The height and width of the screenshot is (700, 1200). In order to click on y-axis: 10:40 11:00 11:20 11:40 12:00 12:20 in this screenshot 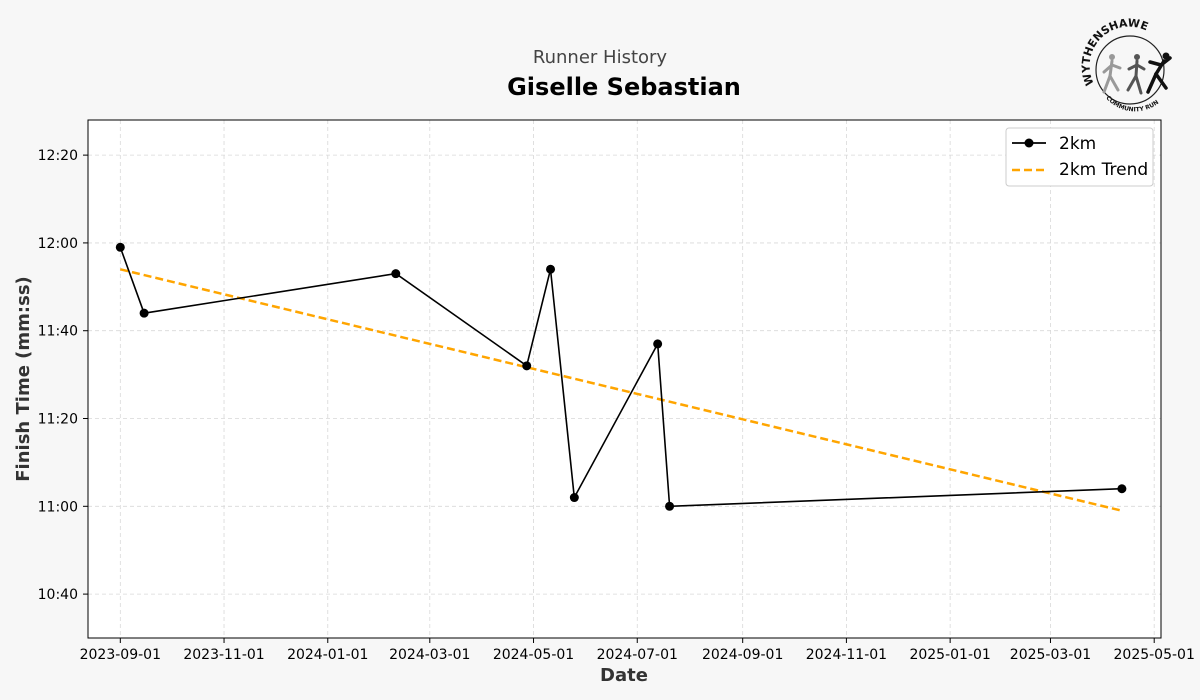, I will do `click(63, 375)`.